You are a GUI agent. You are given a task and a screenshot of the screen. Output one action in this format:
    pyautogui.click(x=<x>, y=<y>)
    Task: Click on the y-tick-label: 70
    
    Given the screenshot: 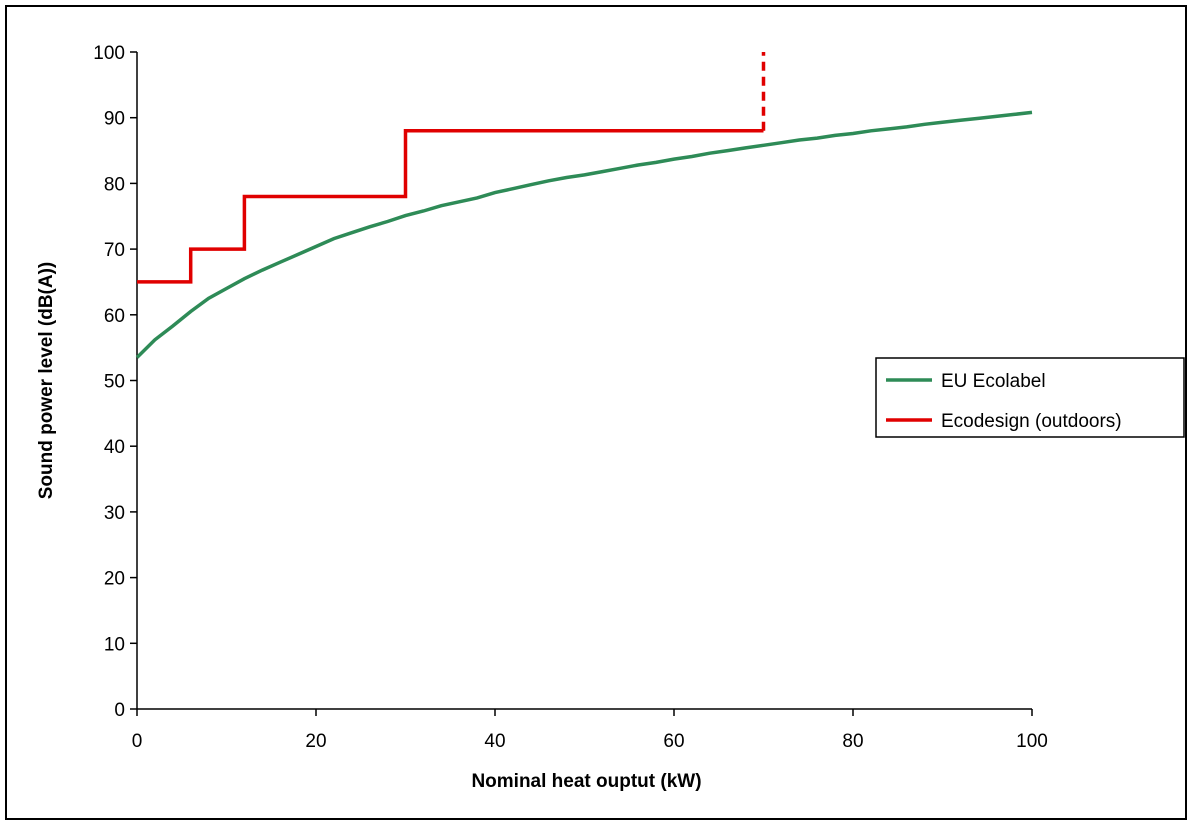 What is the action you would take?
    pyautogui.click(x=114, y=250)
    